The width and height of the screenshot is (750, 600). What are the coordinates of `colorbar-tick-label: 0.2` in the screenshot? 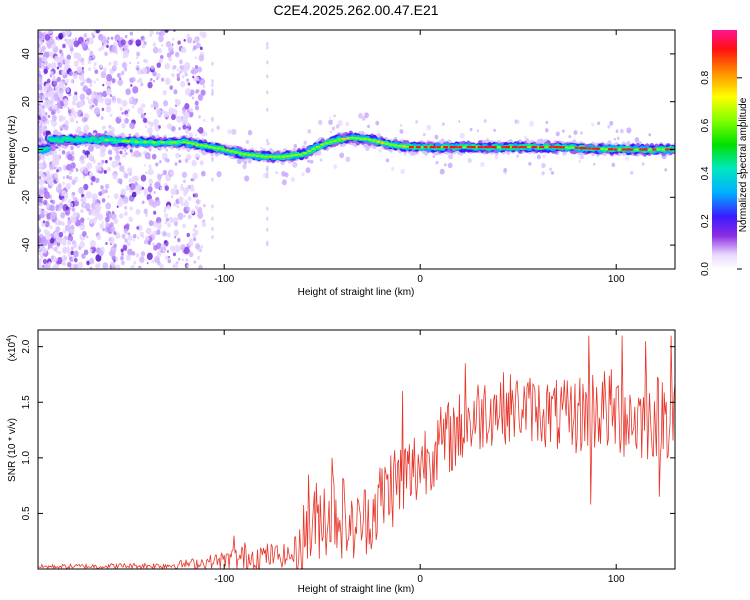 It's located at (705, 221).